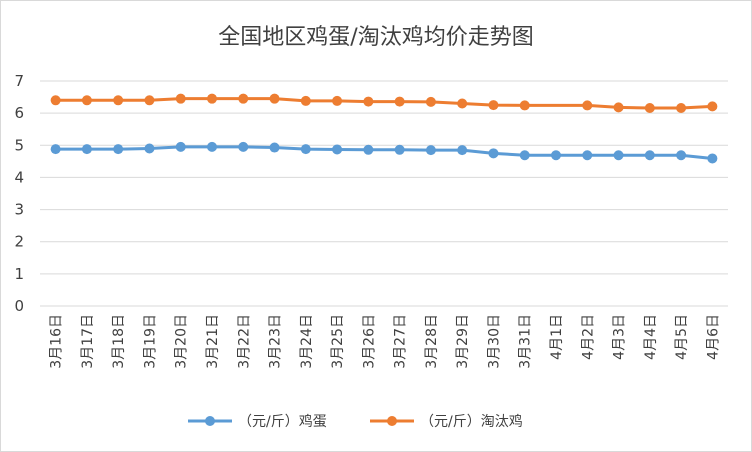 Image resolution: width=752 pixels, height=452 pixels. I want to click on legend-label: （元/斤）鸡蛋, so click(282, 421).